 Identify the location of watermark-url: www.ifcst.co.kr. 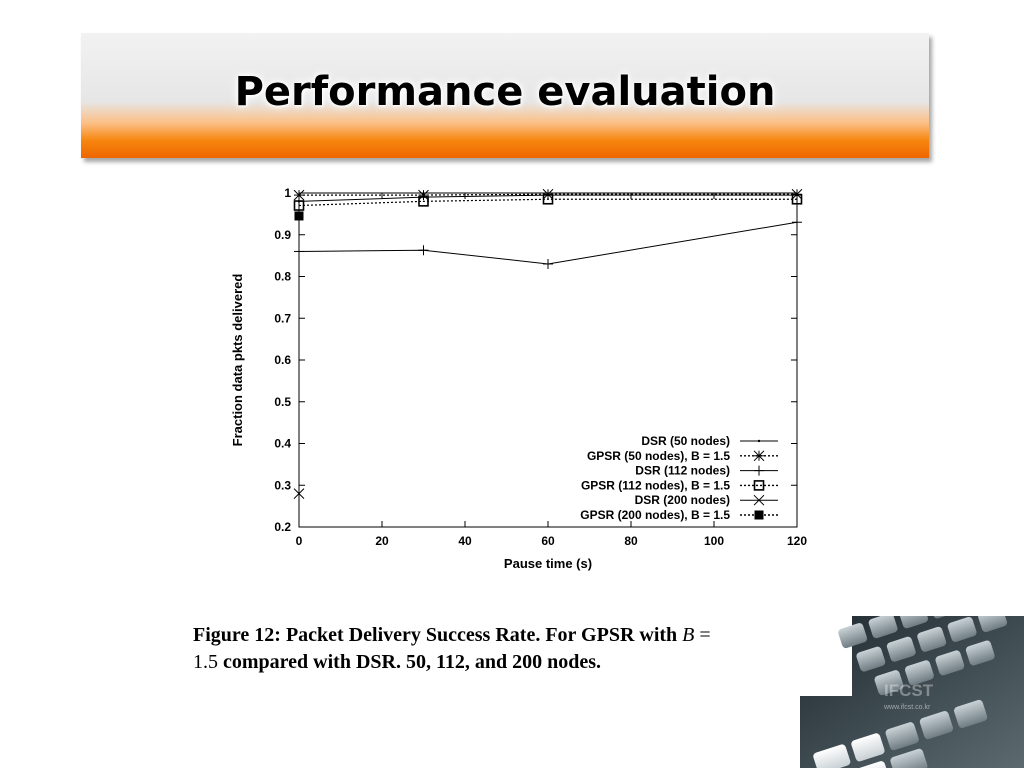
(907, 707).